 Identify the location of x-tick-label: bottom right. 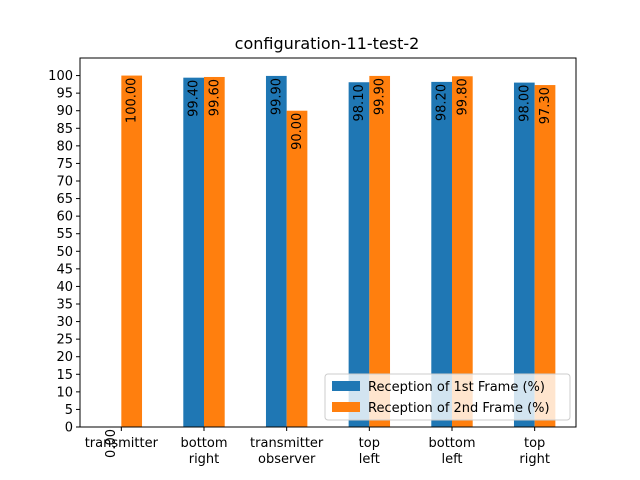
(203, 451).